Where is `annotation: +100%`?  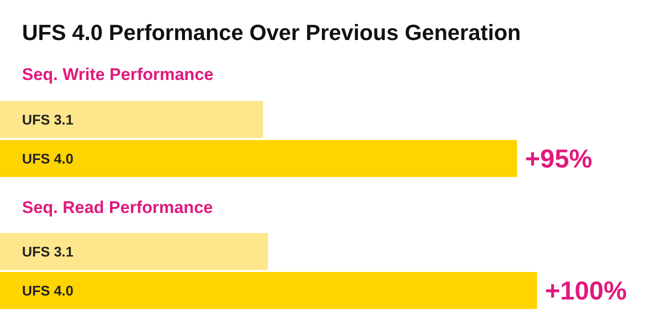
annotation: +100% is located at coordinates (586, 290).